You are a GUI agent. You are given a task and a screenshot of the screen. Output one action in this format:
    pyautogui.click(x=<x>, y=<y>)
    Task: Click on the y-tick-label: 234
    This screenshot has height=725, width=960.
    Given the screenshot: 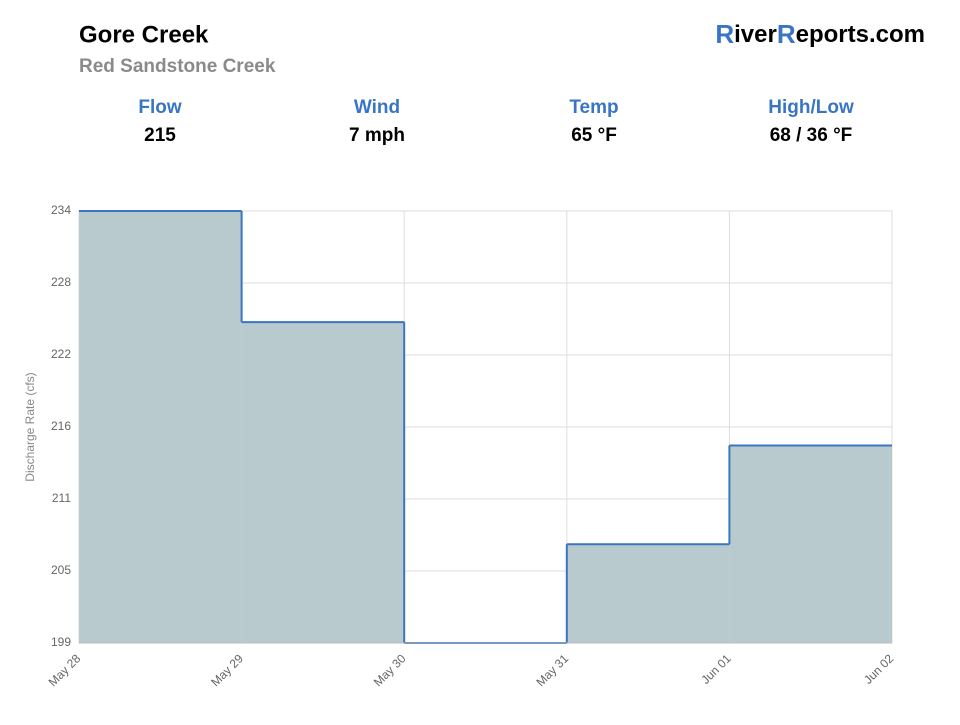 What is the action you would take?
    pyautogui.click(x=61, y=210)
    